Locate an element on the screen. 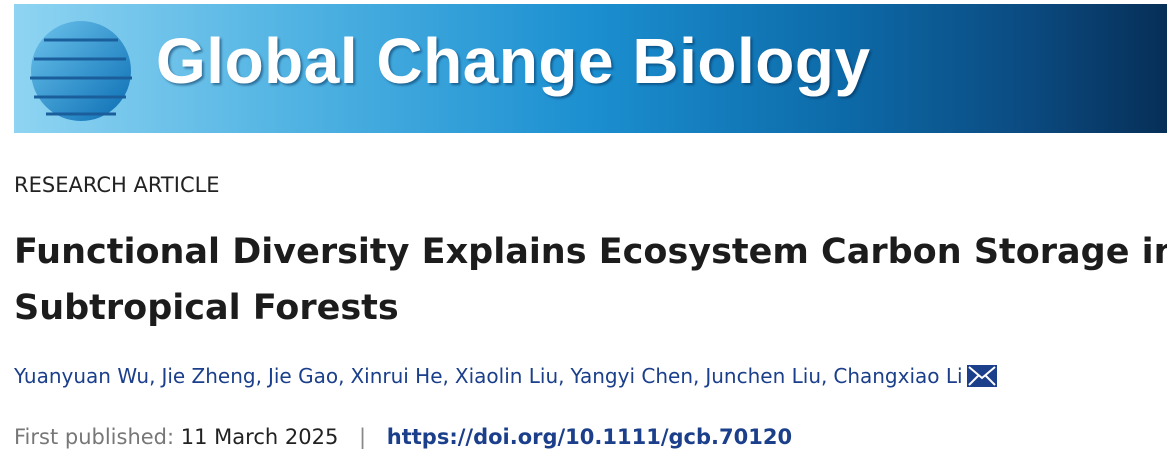 The width and height of the screenshot is (1167, 457). author-link: Changxiao Li is located at coordinates (898, 376).